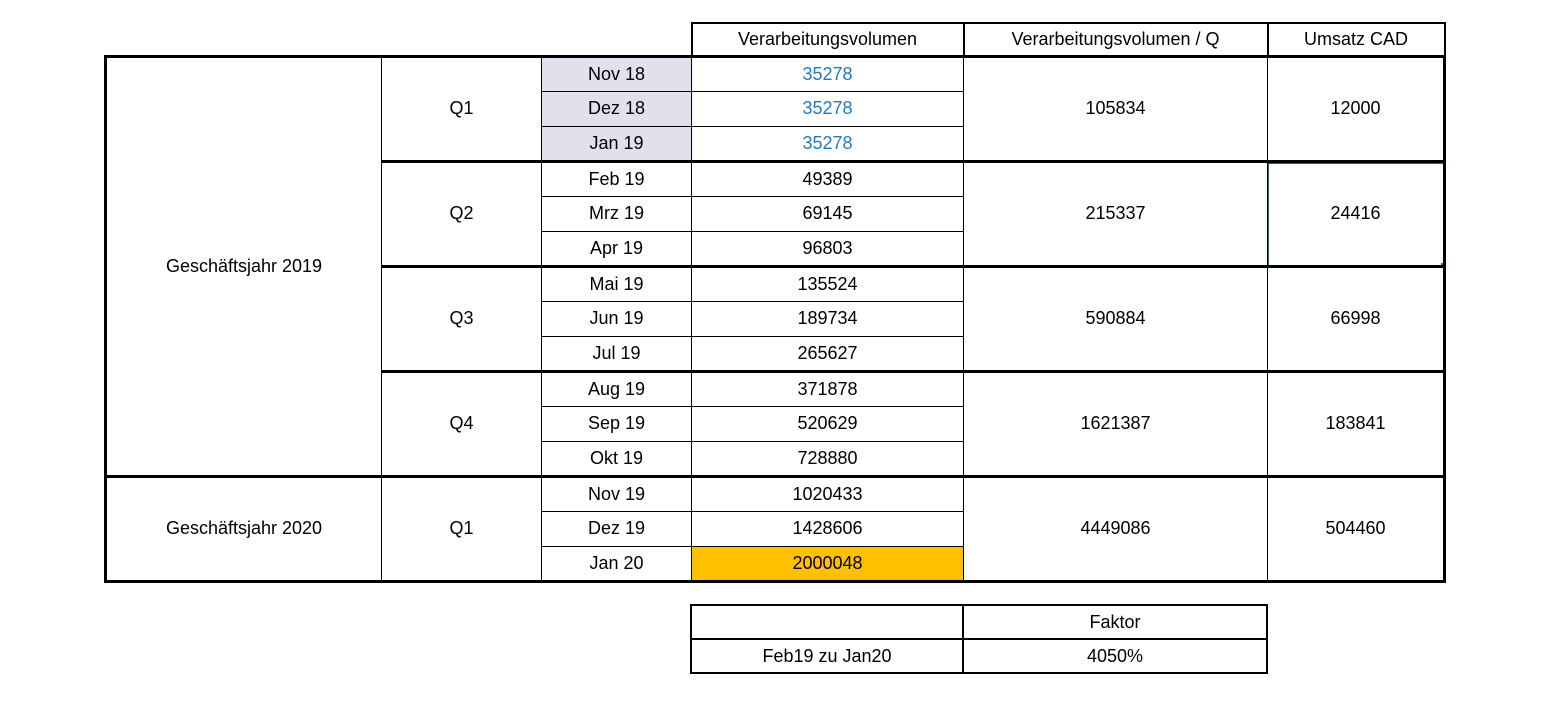 The height and width of the screenshot is (704, 1564). I want to click on table-row: Jan 19 35278, so click(775, 144).